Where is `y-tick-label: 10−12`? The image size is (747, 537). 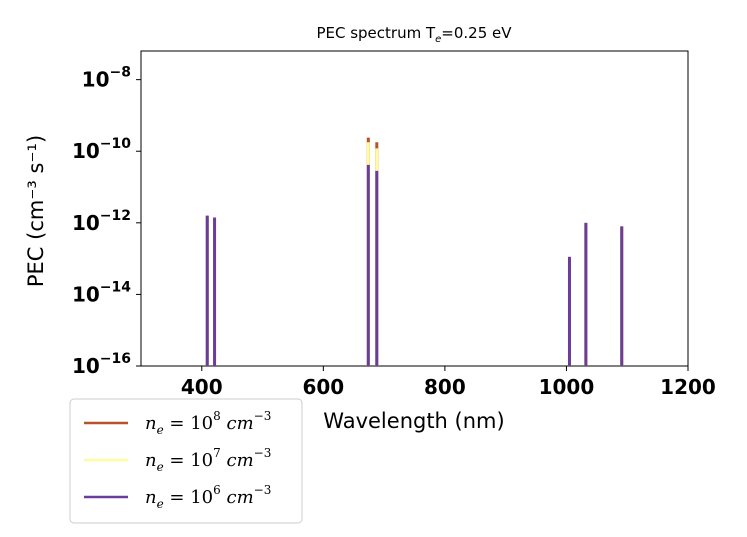
y-tick-label: 10−12 is located at coordinates (101, 221).